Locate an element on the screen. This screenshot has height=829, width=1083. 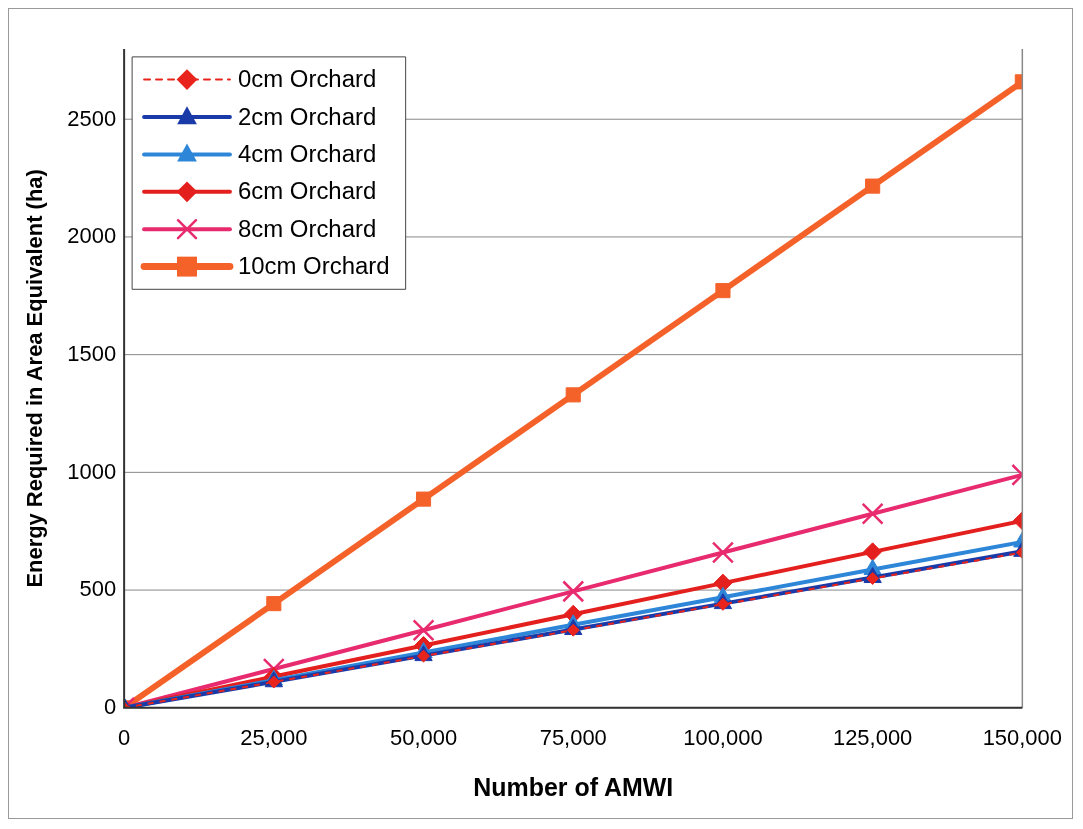
legend-label: 0cm Orchard is located at coordinates (307, 79).